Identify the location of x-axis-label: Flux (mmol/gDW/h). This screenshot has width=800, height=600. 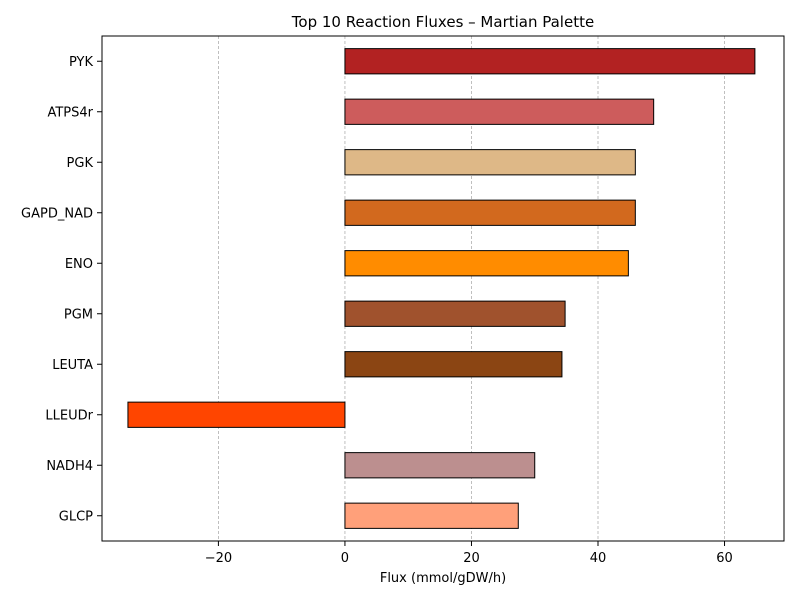
(443, 578).